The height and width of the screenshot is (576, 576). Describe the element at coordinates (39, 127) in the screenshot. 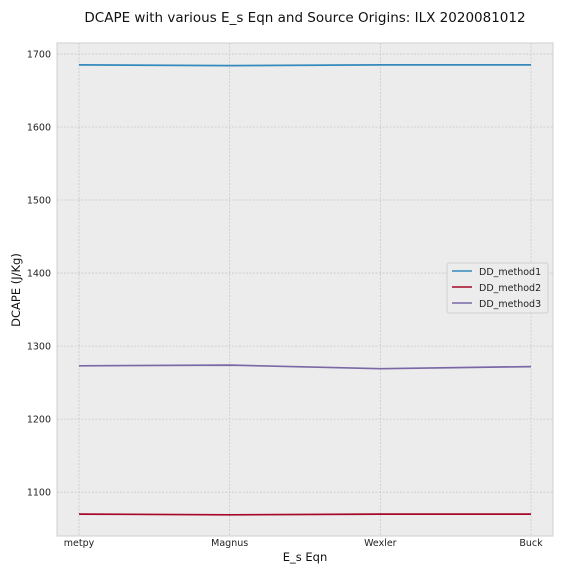

I see `y-tick-label: 1600` at that location.